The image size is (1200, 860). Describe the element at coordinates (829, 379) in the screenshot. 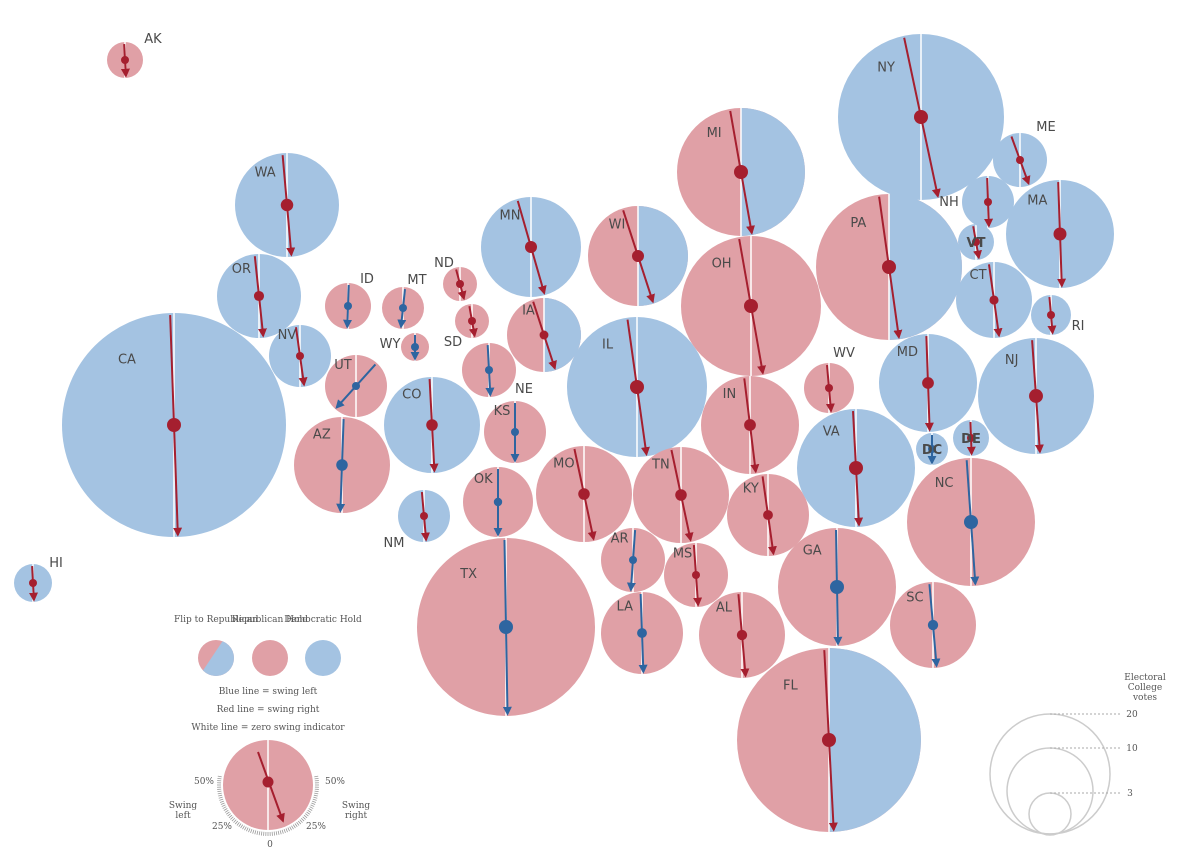

I see `state-wv: WV` at that location.